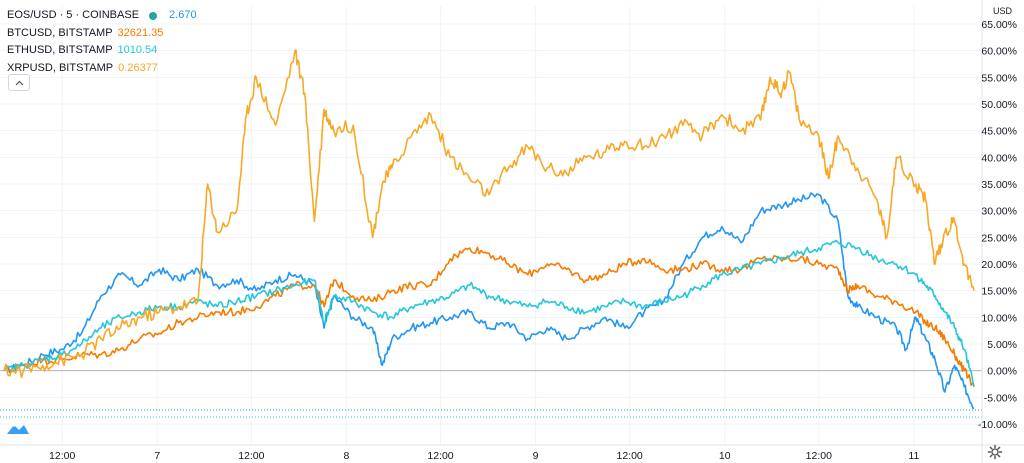 This screenshot has width=1024, height=463. What do you see at coordinates (999, 52) in the screenshot?
I see `y-tick-label: 60.00%` at bounding box center [999, 52].